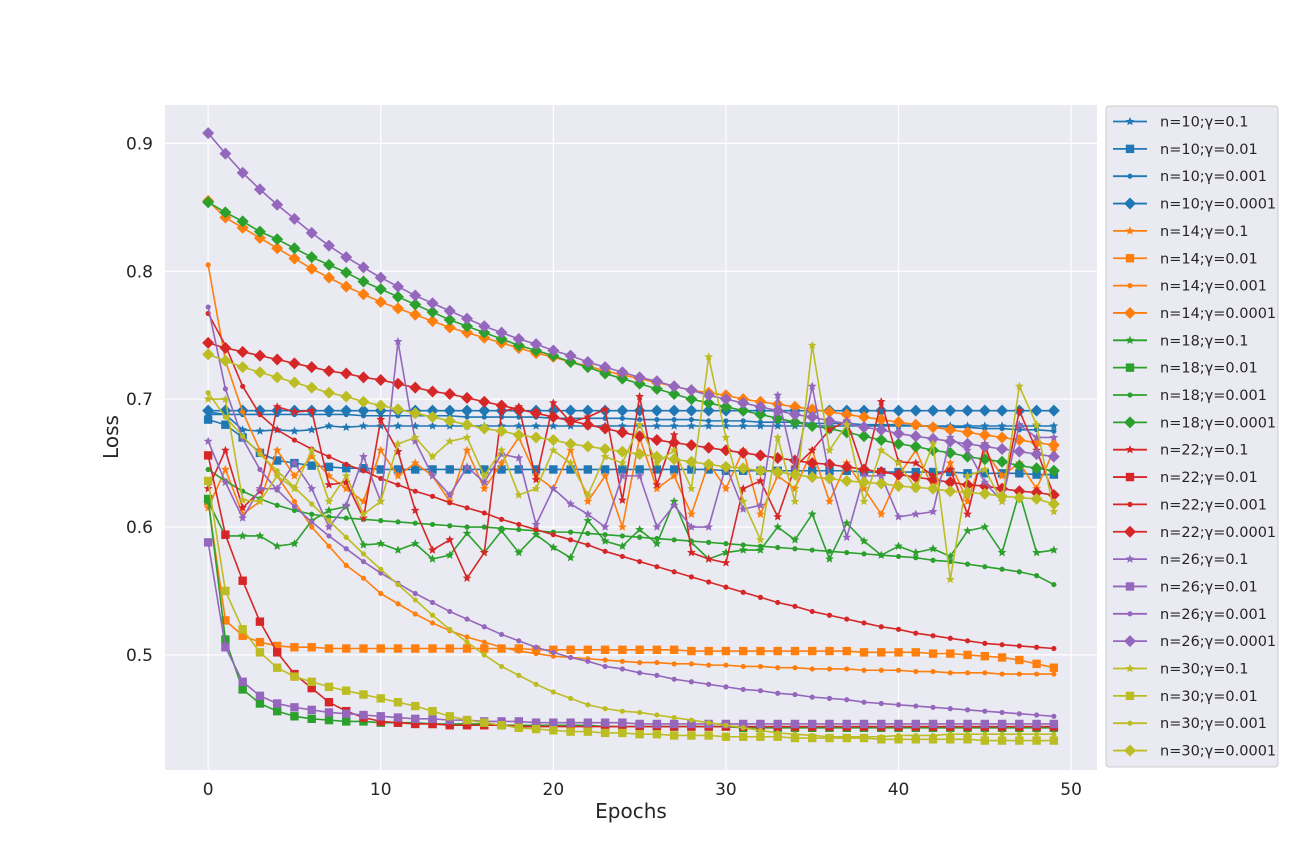 Image resolution: width=1310 pixels, height=865 pixels. I want to click on legend-entry: n=26;γ=0.0001, so click(1194, 642).